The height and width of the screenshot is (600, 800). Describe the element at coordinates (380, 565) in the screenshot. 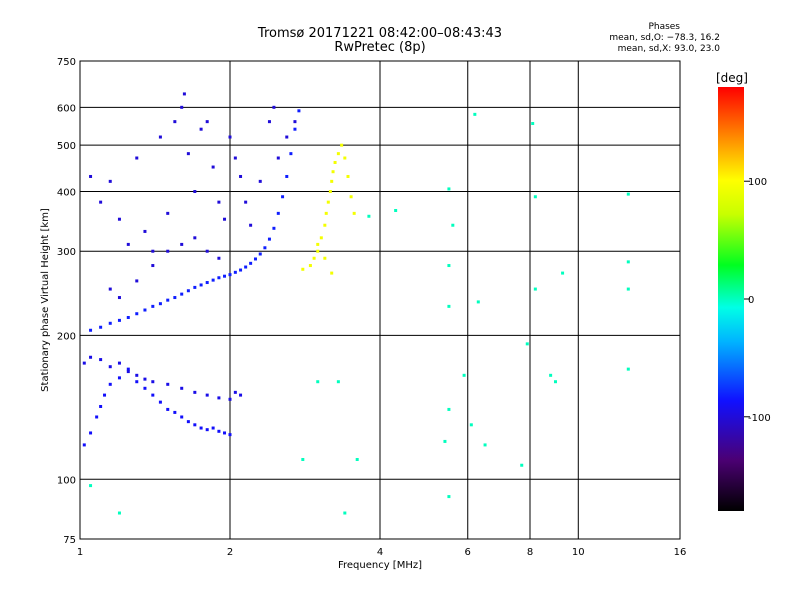

I see `x-axis-label: Frequency [MHz]` at that location.